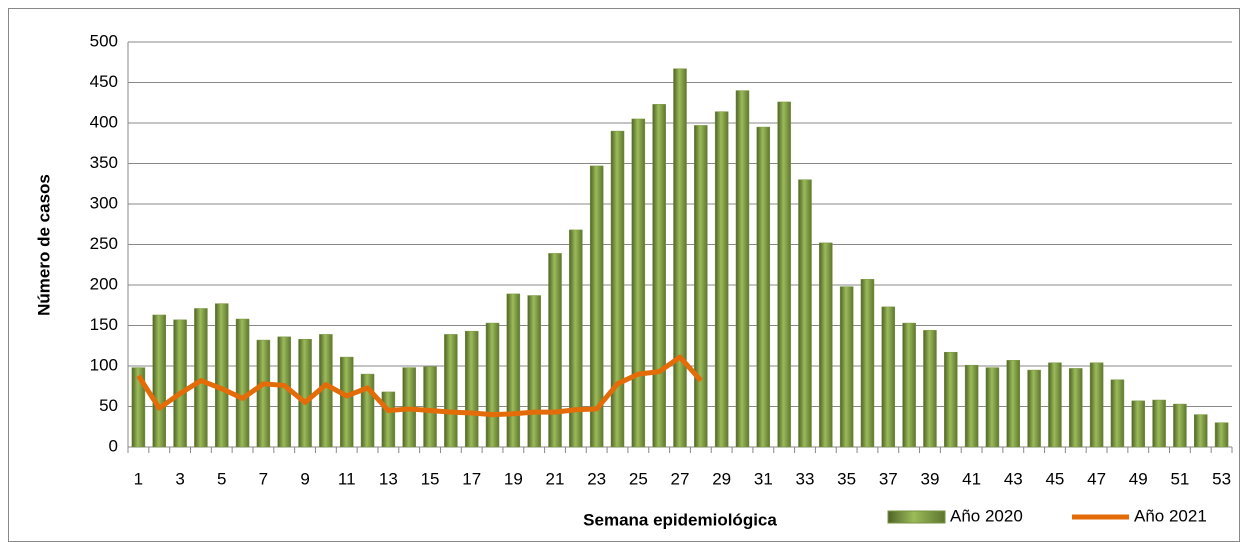 The image size is (1245, 542). Describe the element at coordinates (596, 478) in the screenshot. I see `x-tick-label: 23` at that location.